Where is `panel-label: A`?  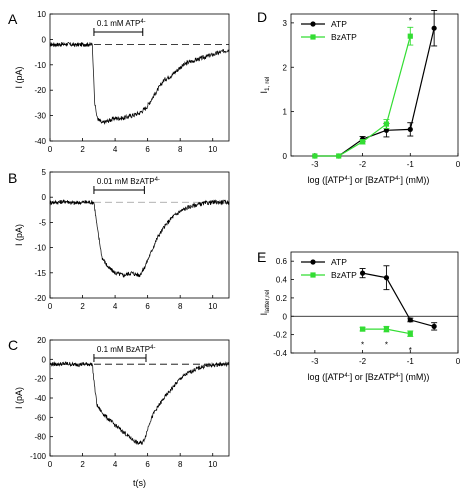 panel-label: A is located at coordinates (13, 19).